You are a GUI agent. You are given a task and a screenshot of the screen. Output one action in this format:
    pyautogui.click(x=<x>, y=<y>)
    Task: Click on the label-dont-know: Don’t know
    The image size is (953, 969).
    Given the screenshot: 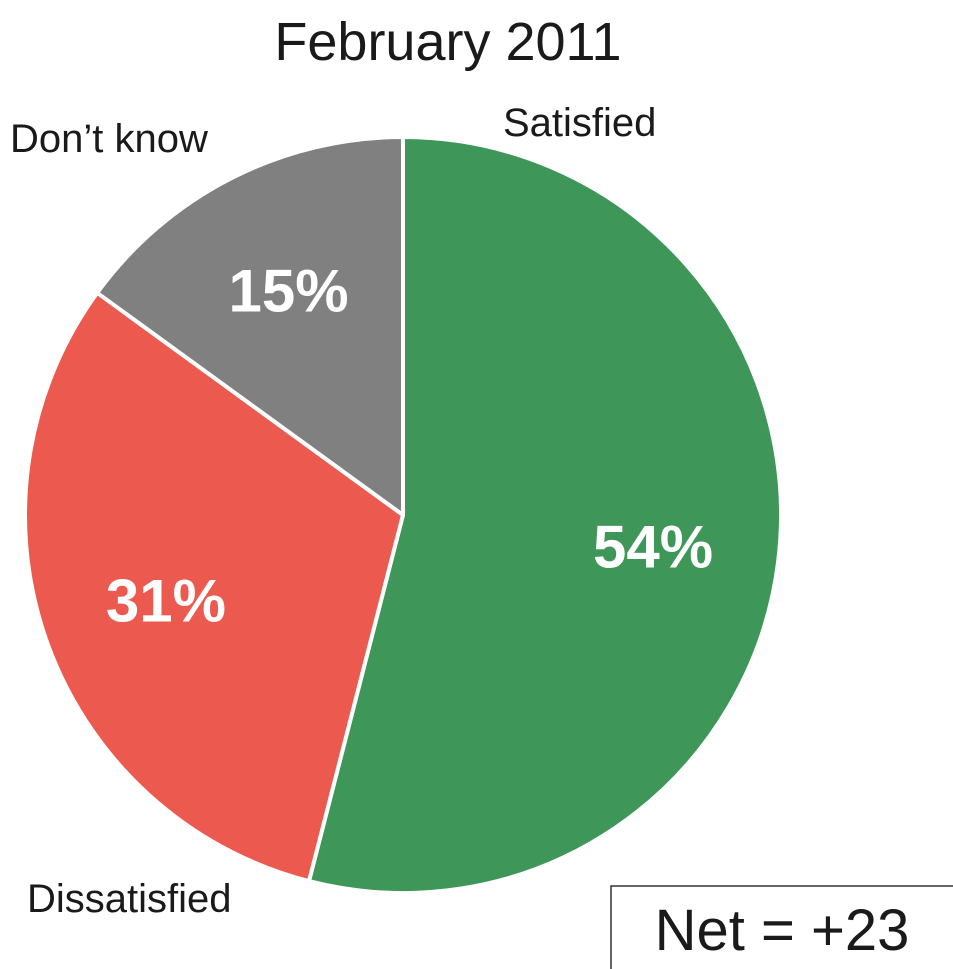 What is the action you would take?
    pyautogui.click(x=109, y=139)
    